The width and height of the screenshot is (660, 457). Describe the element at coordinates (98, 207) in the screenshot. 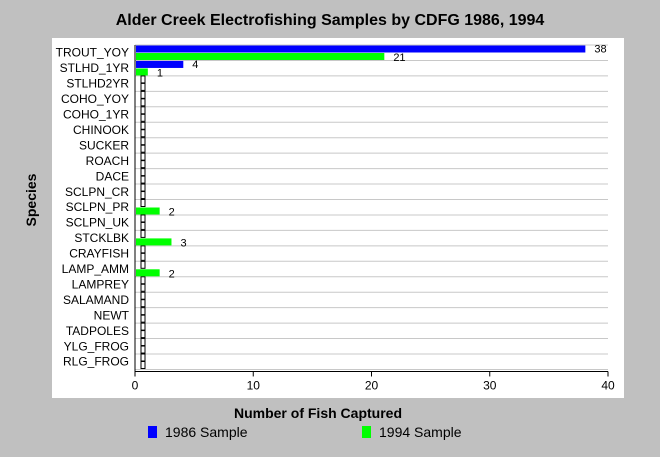

I see `category-label: SCLPN_PR` at that location.